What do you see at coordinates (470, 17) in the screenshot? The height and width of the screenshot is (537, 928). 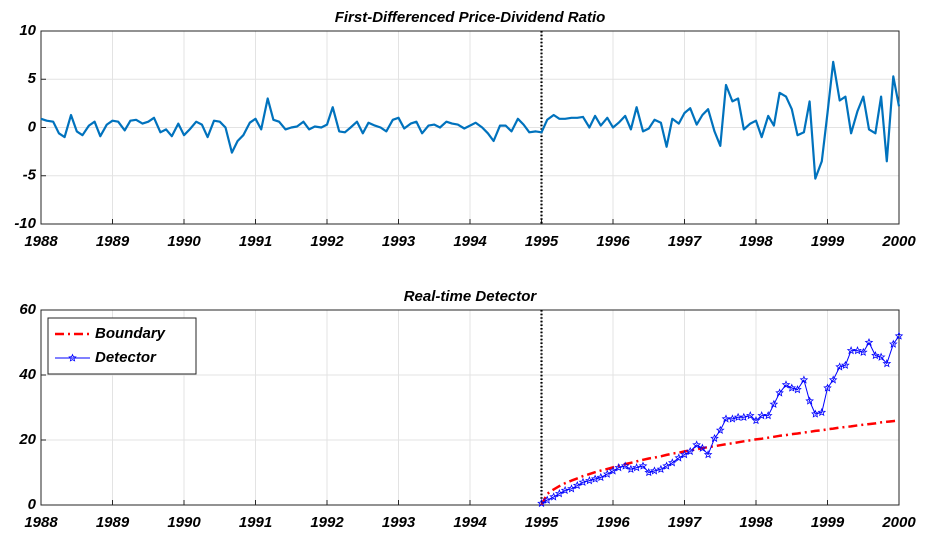 I see `chart-title: First-Differenced Price-Dividend Ratio` at bounding box center [470, 17].